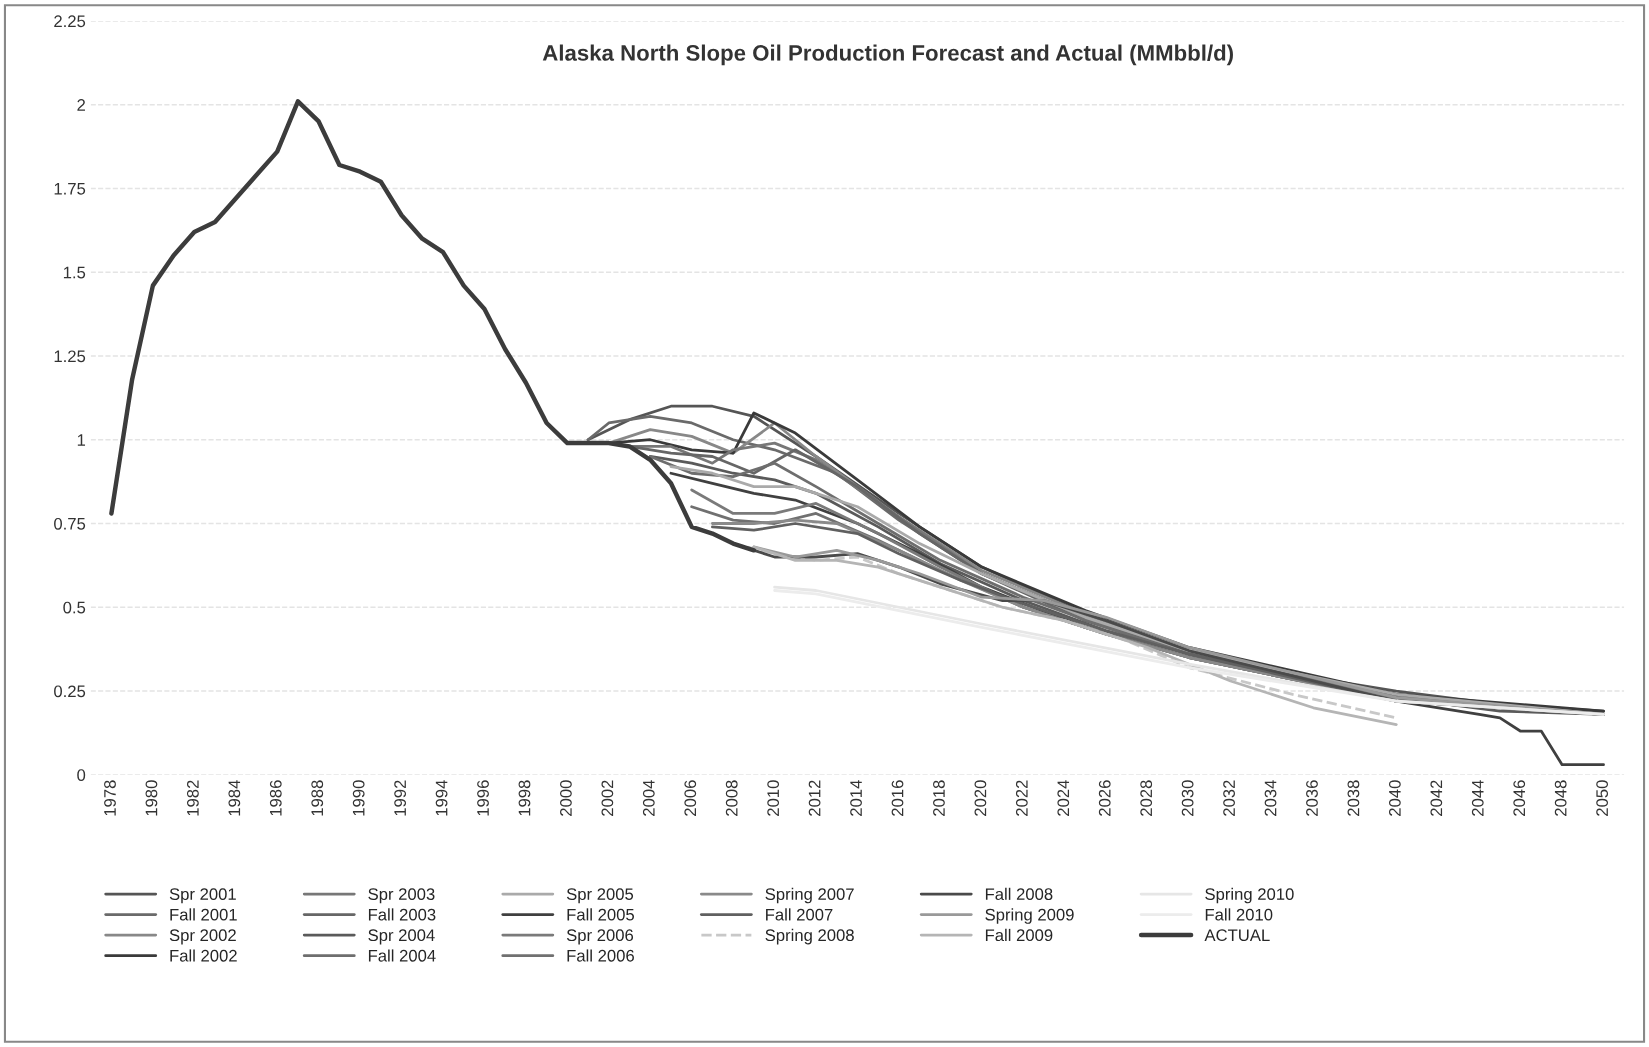 The height and width of the screenshot is (1047, 1649). Describe the element at coordinates (202, 896) in the screenshot. I see `legend-label: Spr 2001` at that location.